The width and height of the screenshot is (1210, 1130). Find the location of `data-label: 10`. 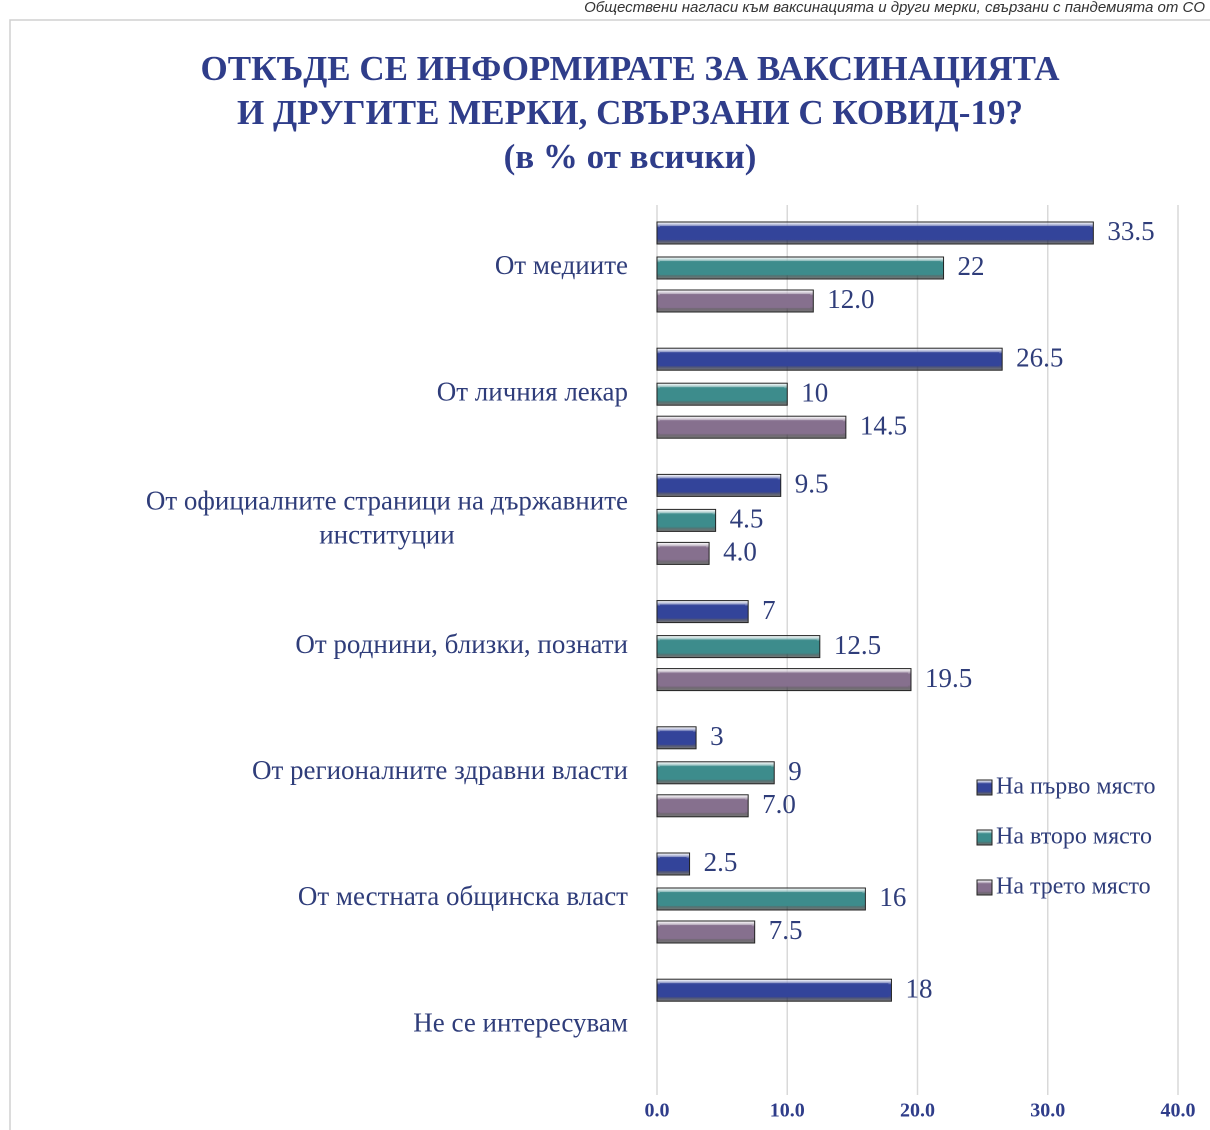

data-label: 10 is located at coordinates (814, 392).